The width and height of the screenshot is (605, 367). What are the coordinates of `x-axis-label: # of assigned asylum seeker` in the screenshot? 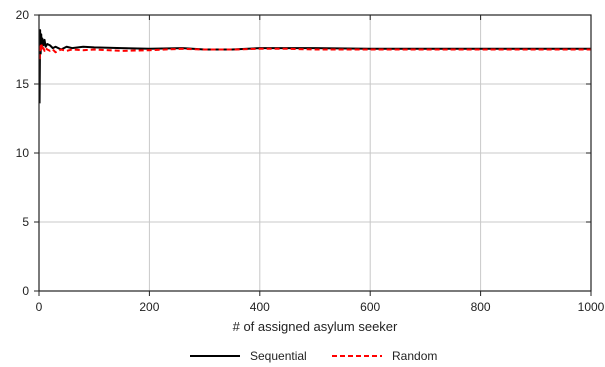 It's located at (315, 326).